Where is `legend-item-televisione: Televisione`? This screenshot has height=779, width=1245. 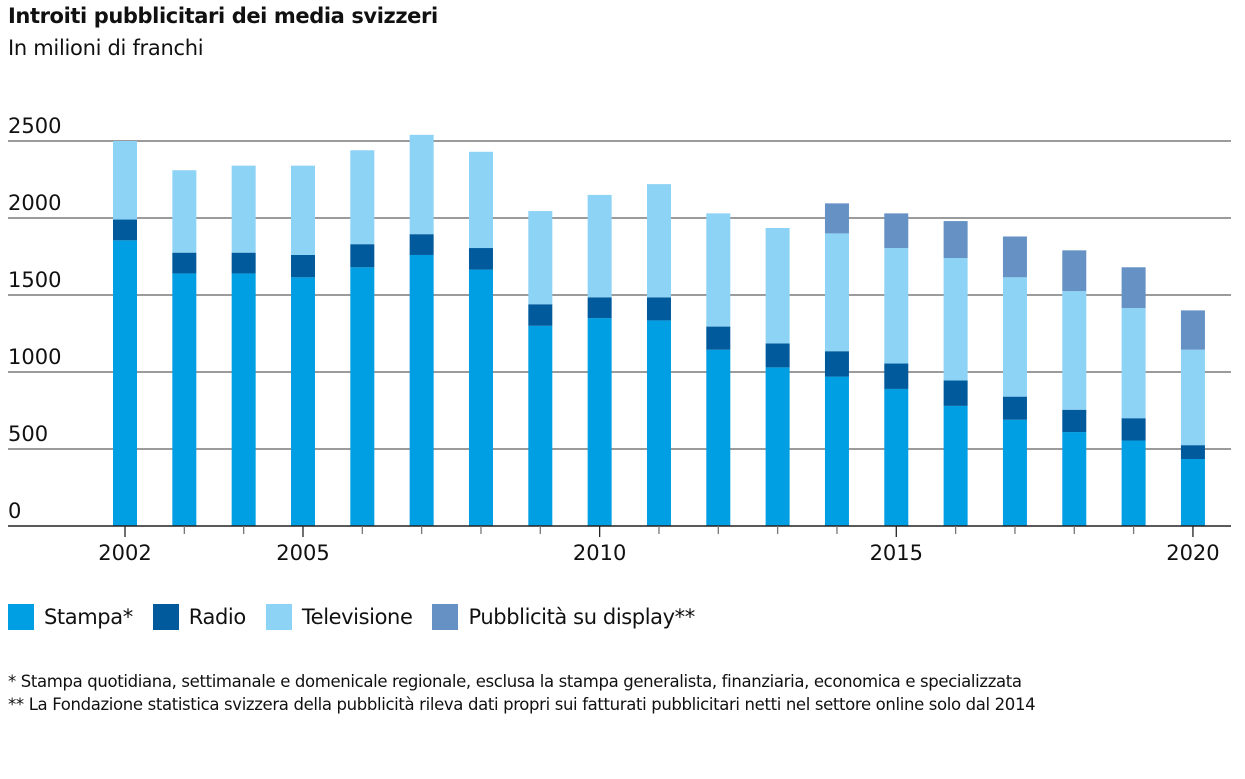
legend-item-televisione: Televisione is located at coordinates (339, 617).